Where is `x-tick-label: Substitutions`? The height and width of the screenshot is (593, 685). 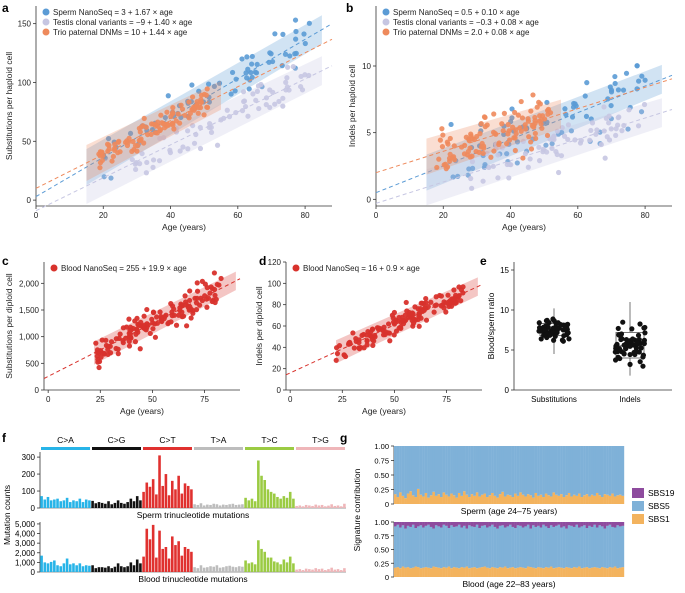 x-tick-label: Substitutions is located at coordinates (554, 399).